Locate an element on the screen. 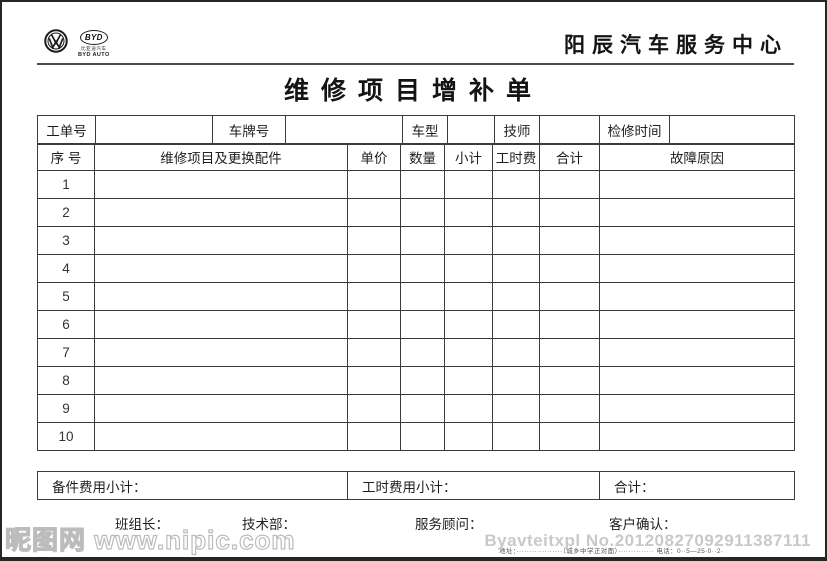 The height and width of the screenshot is (561, 827). item-row: 7 is located at coordinates (416, 352).